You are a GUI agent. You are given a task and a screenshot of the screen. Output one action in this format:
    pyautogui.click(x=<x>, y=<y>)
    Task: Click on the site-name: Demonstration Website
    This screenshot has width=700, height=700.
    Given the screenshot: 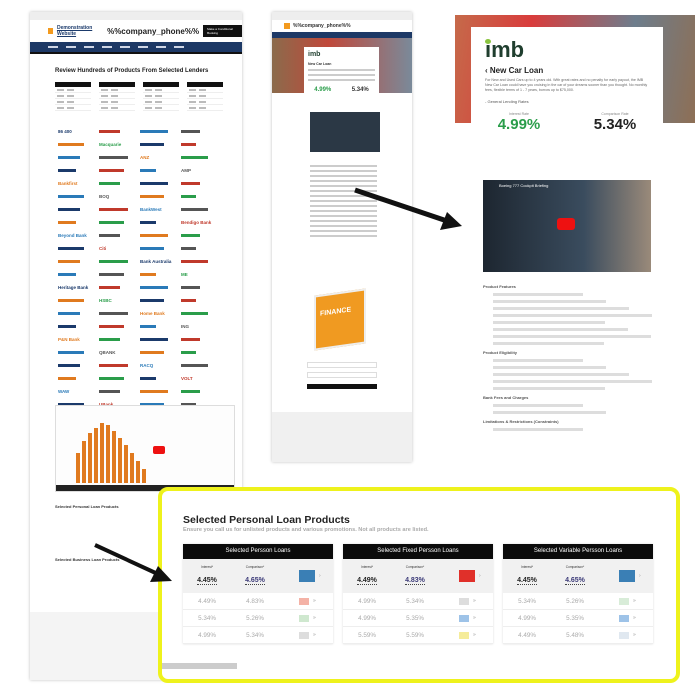 What is the action you would take?
    pyautogui.click(x=74, y=31)
    